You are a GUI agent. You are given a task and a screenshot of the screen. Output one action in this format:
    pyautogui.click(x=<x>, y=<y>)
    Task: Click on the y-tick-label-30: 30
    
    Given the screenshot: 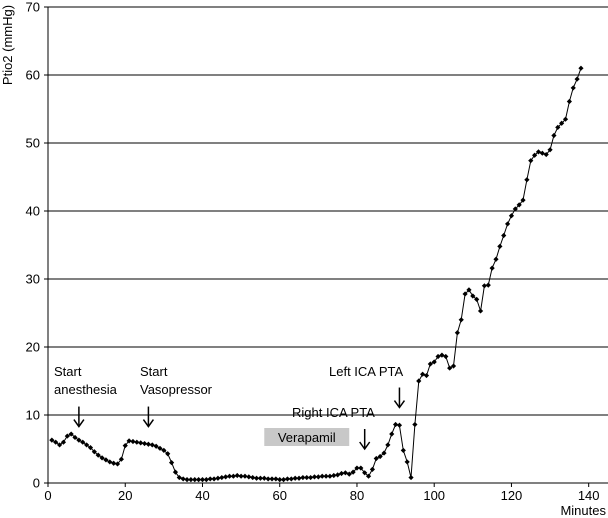 What is the action you would take?
    pyautogui.click(x=33, y=279)
    